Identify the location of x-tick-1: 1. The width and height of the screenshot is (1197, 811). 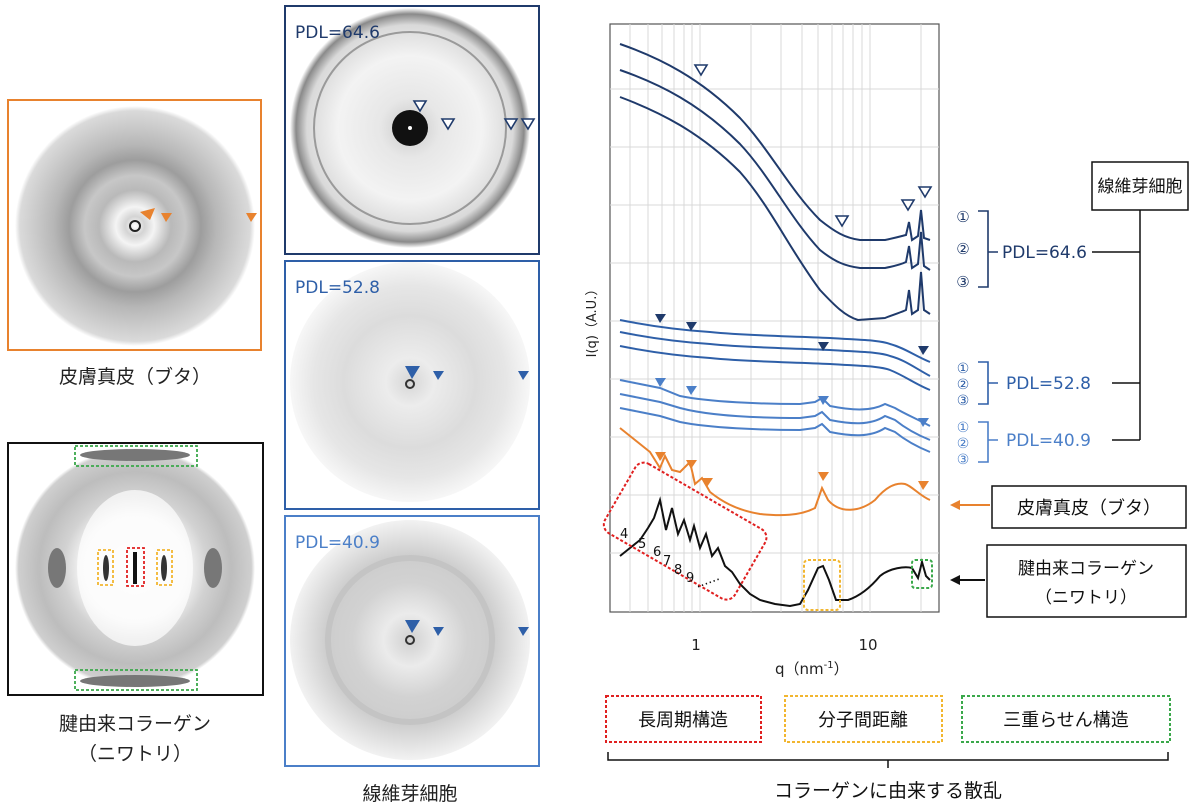
(696, 645).